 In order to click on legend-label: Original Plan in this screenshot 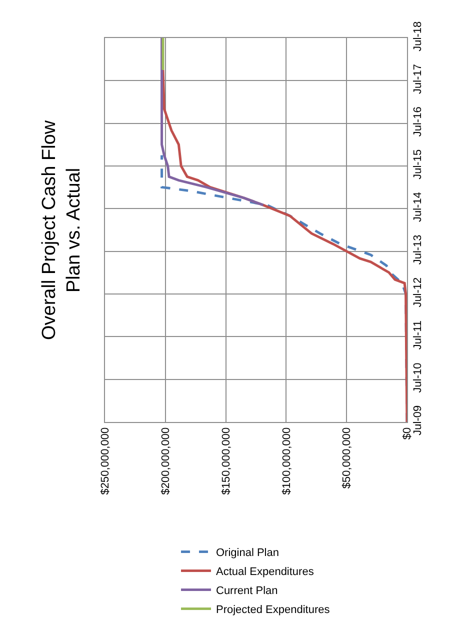, I will do `click(247, 552)`.